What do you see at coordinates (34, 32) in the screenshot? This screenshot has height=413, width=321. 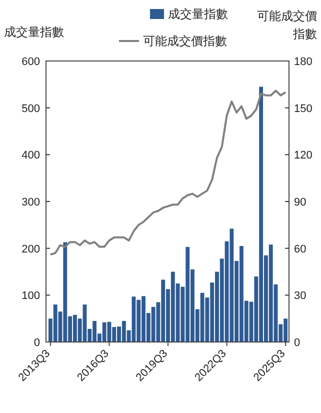 I see `y-axis-title: 成交量指數` at bounding box center [34, 32].